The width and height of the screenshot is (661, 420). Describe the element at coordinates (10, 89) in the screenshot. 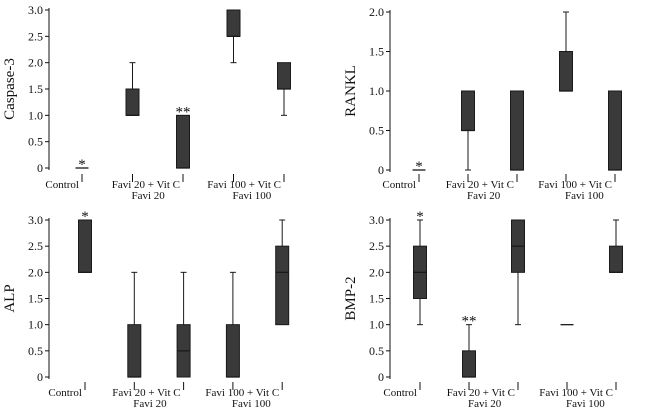

I see `y-axis-label: Caspase-3` at that location.